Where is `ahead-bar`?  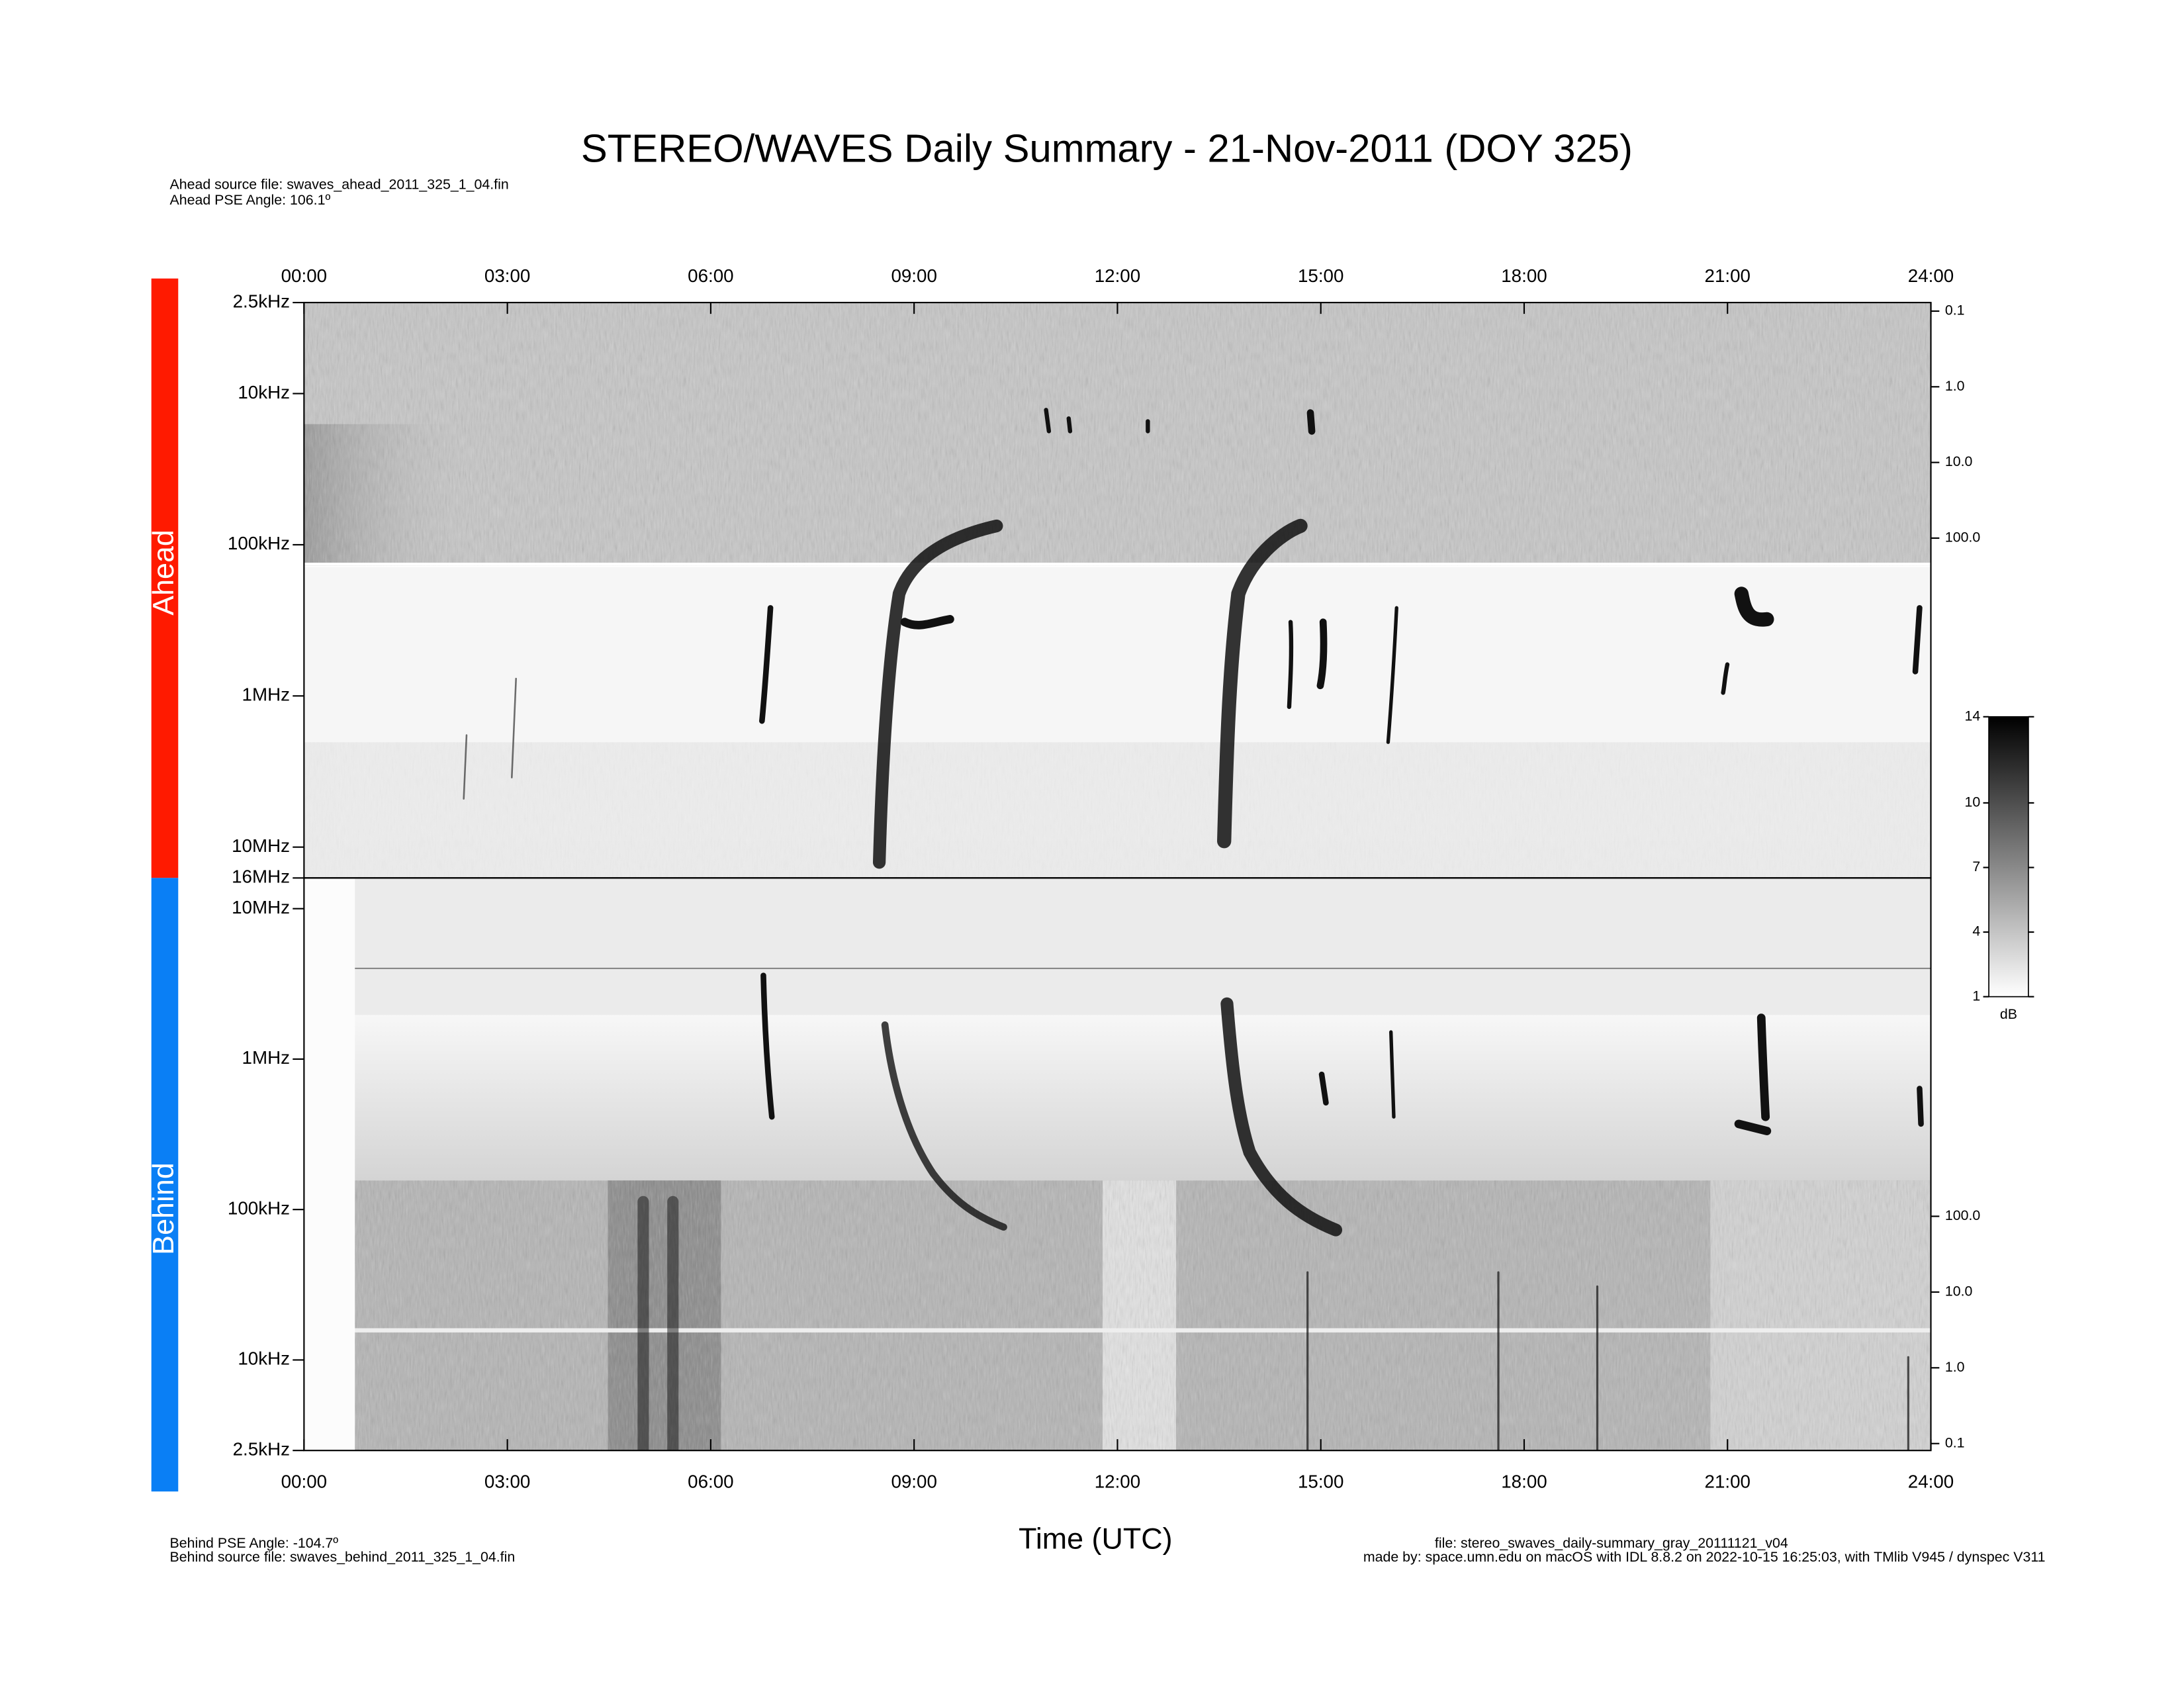 ahead-bar is located at coordinates (165, 578).